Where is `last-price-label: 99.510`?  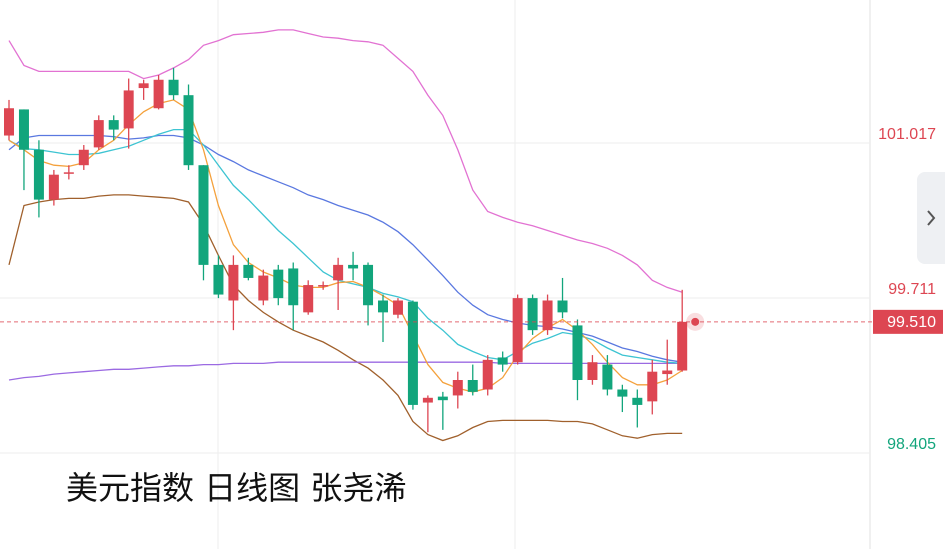 last-price-label: 99.510 is located at coordinates (911, 322).